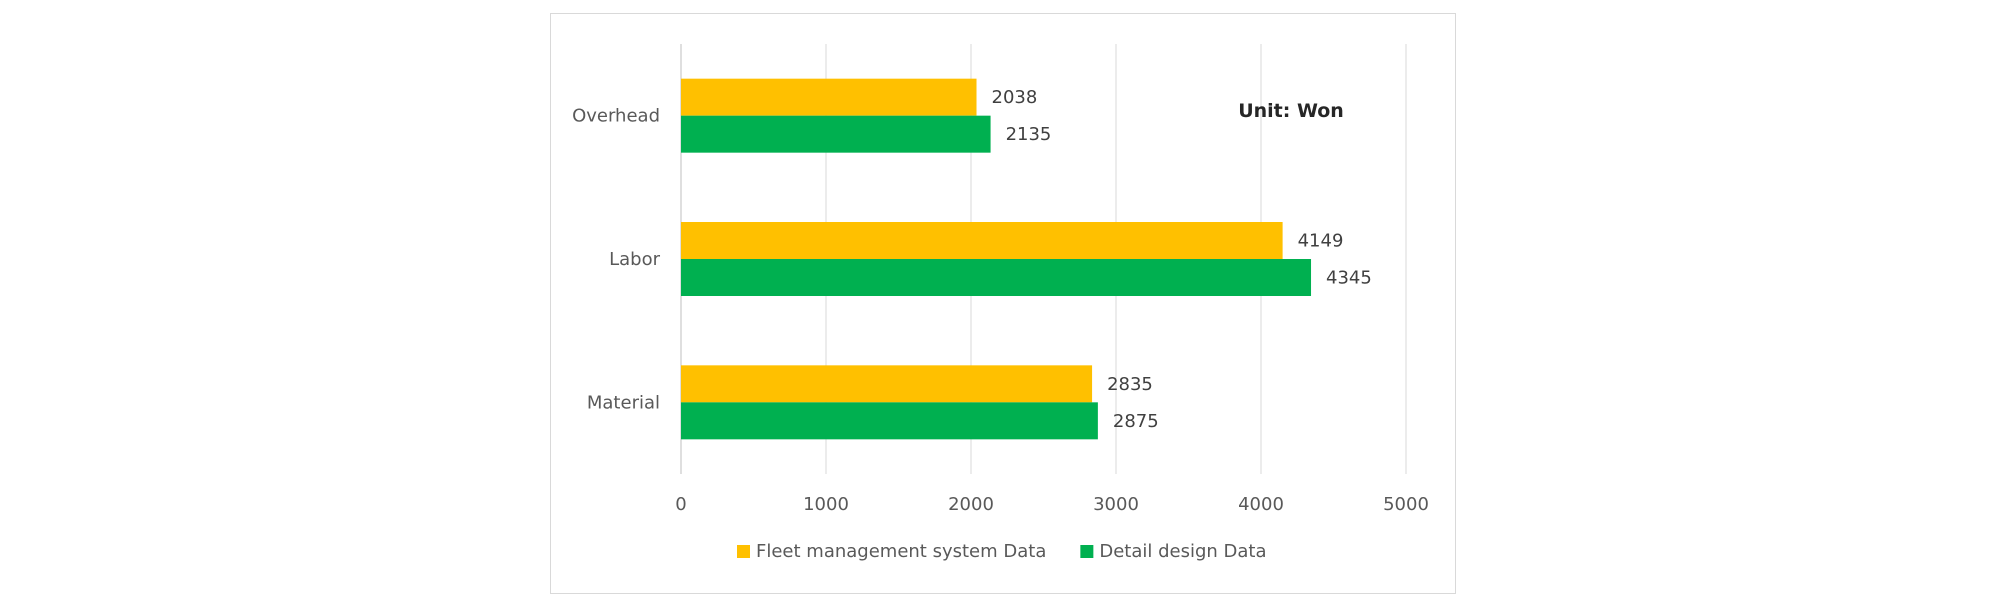 This screenshot has width=2008, height=614. I want to click on category-label: Overhead, so click(616, 116).